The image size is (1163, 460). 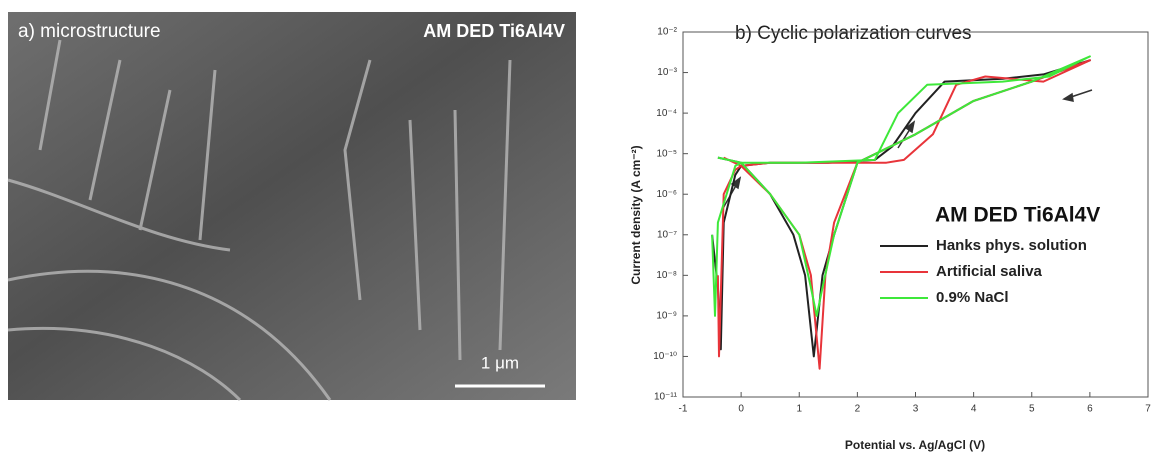 What do you see at coordinates (1148, 409) in the screenshot?
I see `x-tick-label: 7` at bounding box center [1148, 409].